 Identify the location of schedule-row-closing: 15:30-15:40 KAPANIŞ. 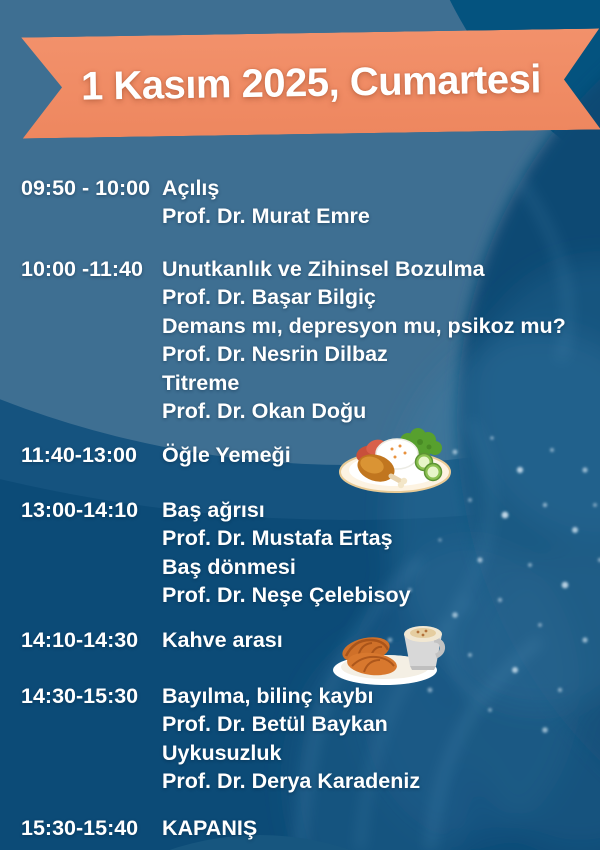
(300, 828).